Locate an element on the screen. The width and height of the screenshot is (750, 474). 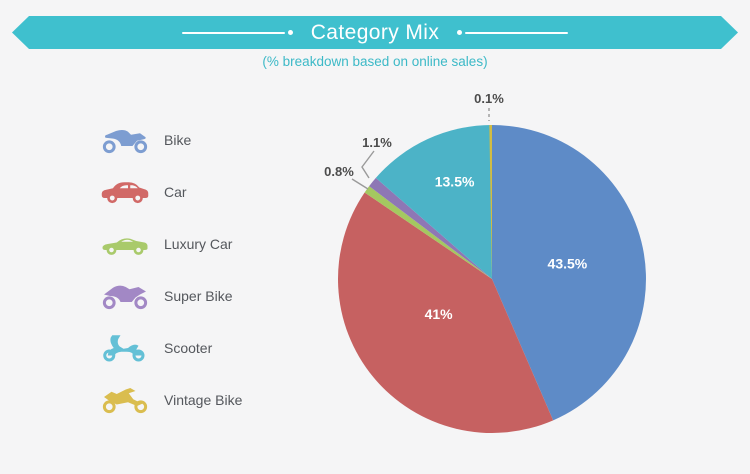
legend-label: Vintage Bike is located at coordinates (203, 400).